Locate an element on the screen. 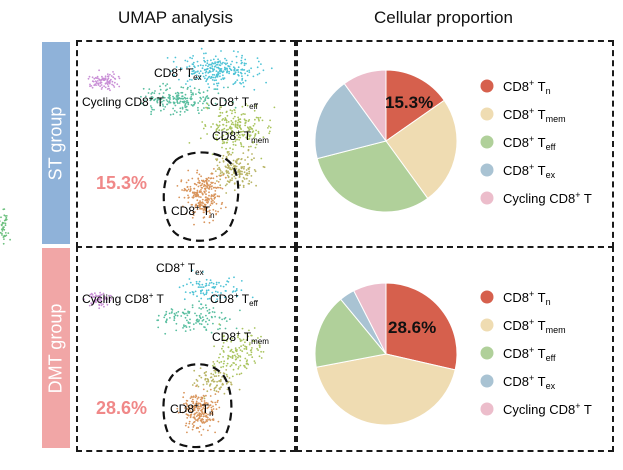 The image size is (623, 470). tn-region-outline-dmt is located at coordinates (197, 406).